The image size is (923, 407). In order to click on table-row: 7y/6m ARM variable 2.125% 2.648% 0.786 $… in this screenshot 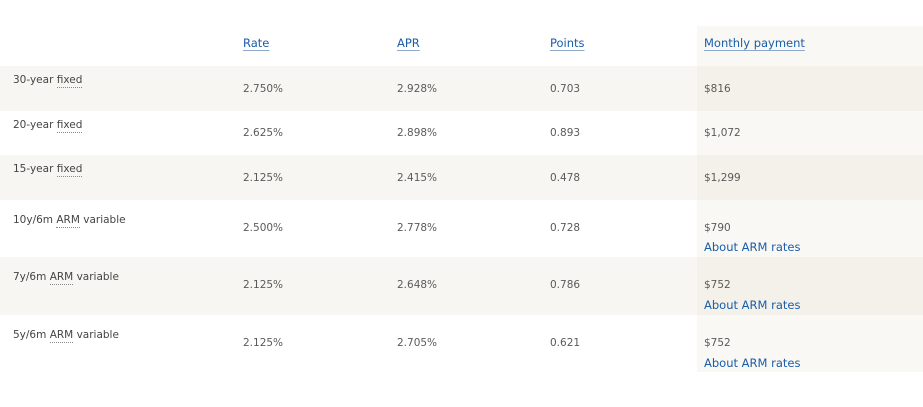, I will do `click(461, 286)`.